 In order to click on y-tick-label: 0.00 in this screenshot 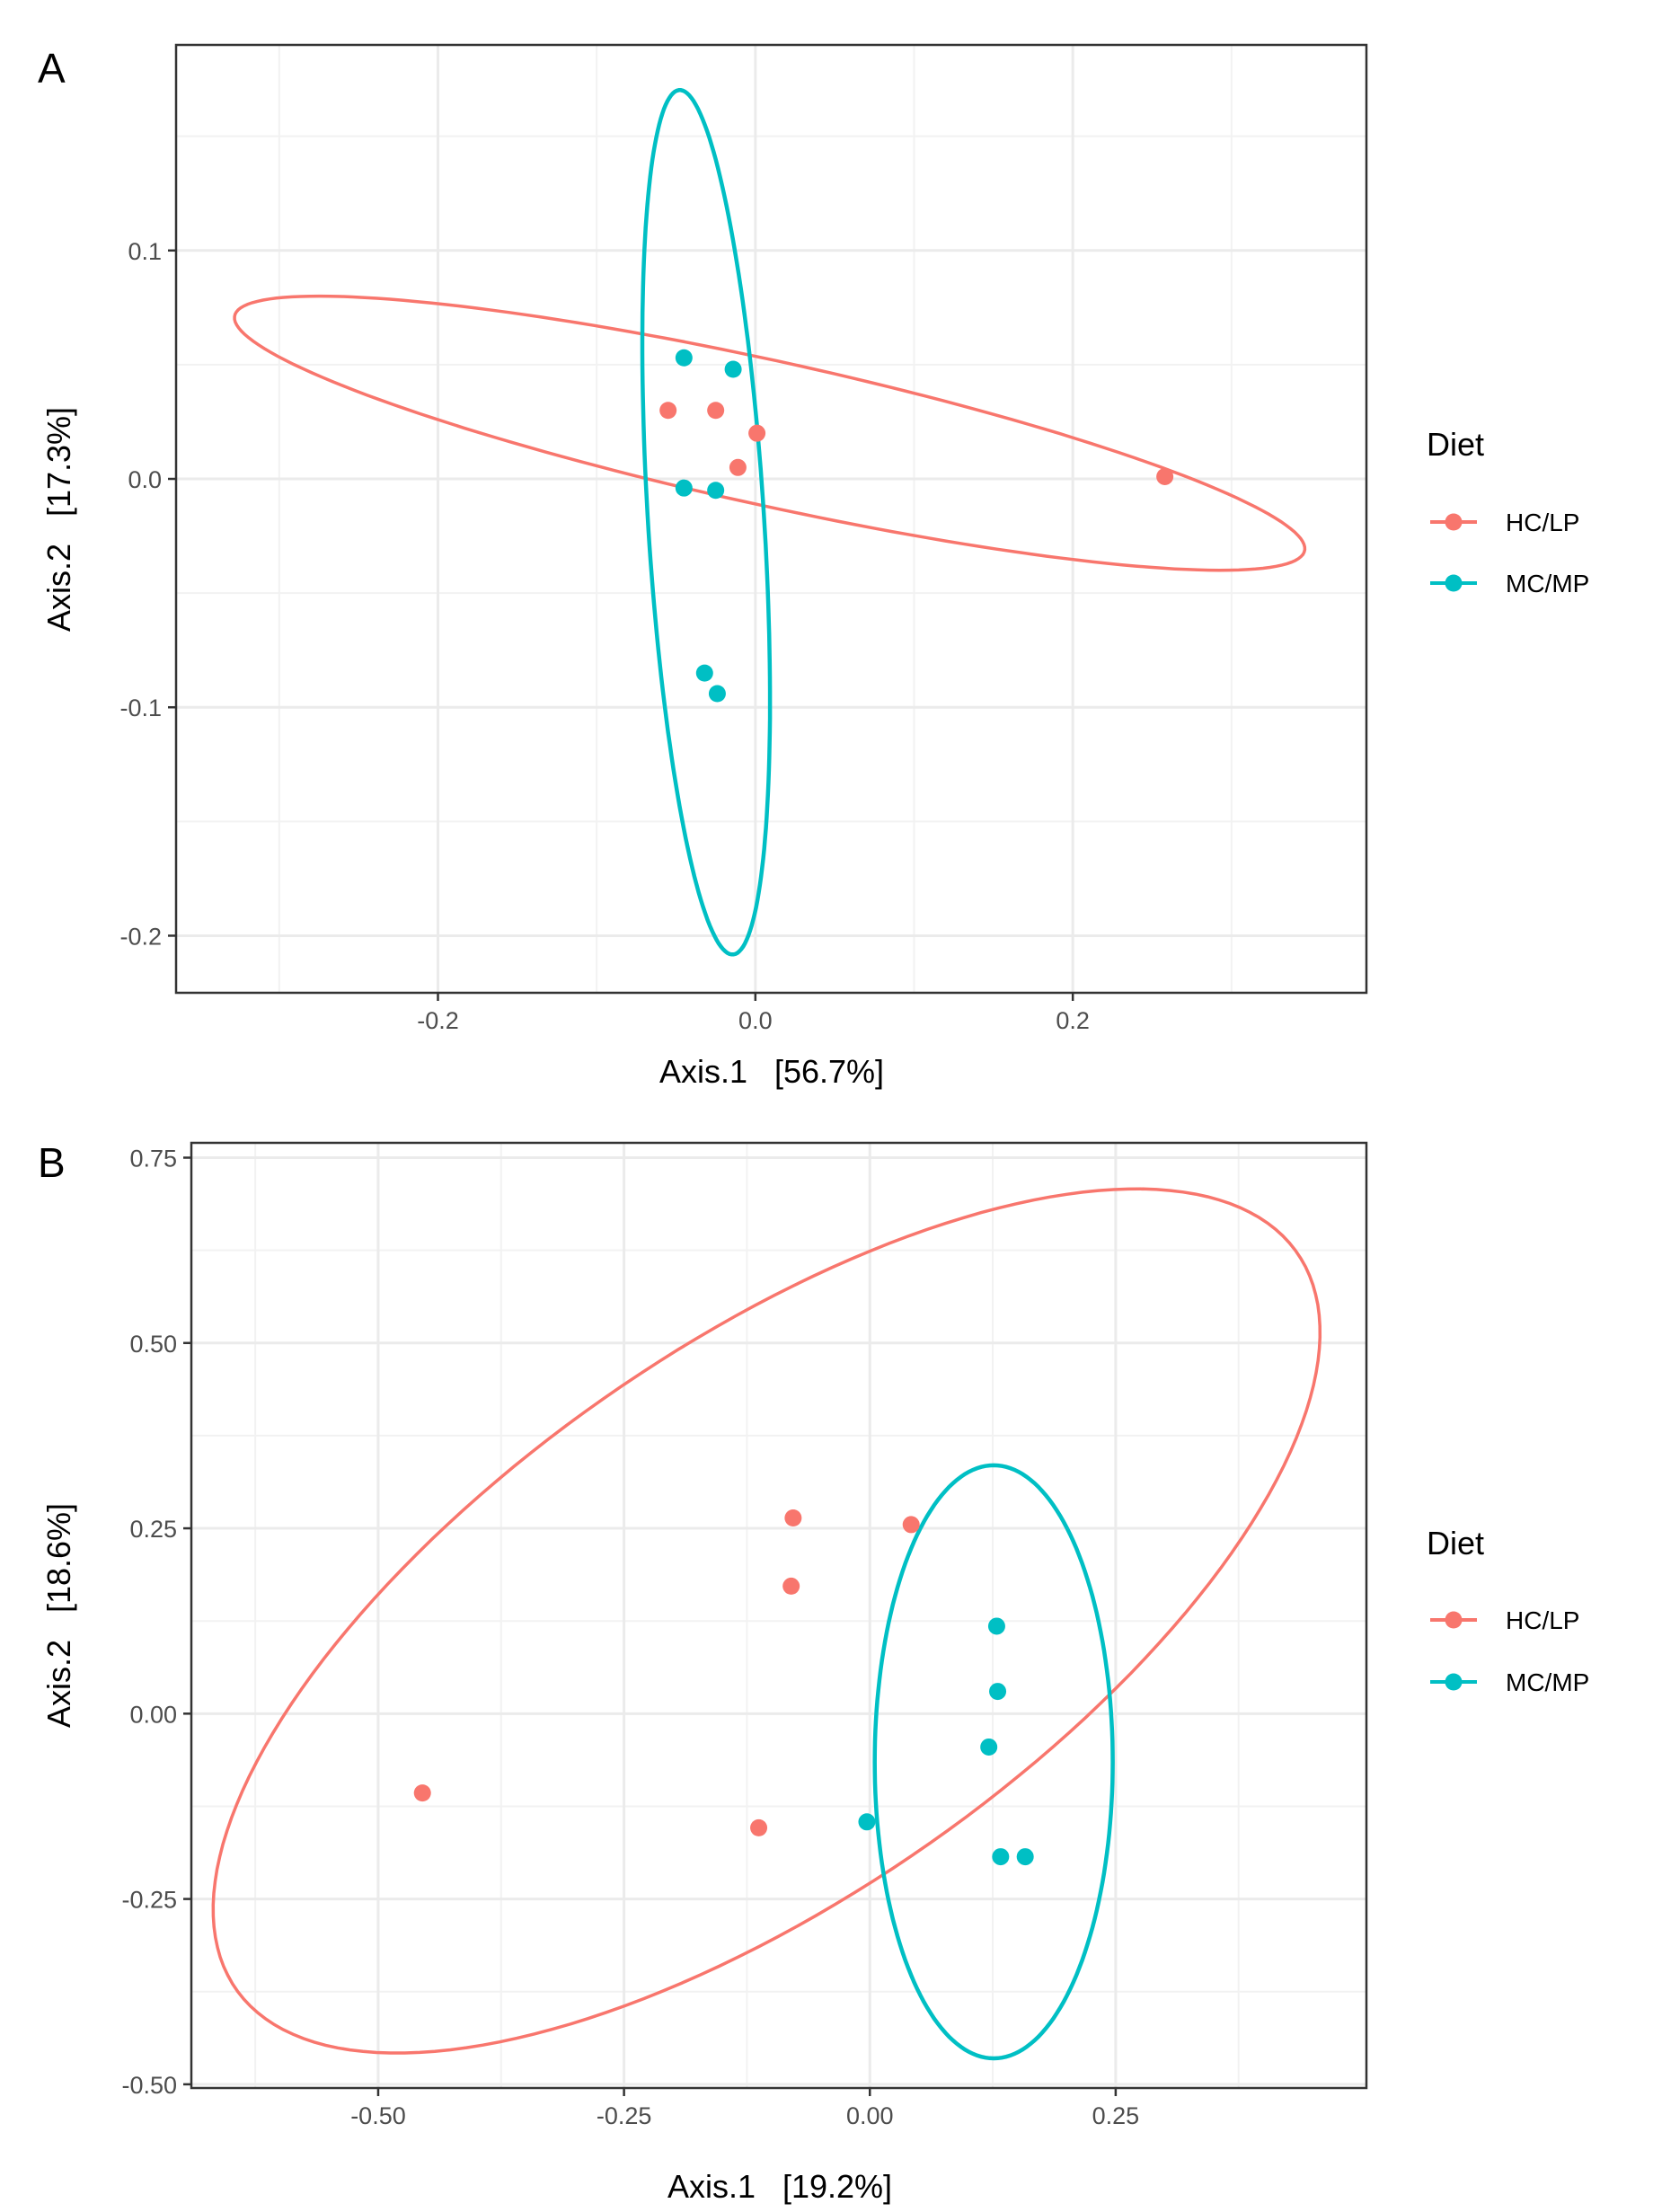, I will do `click(153, 1714)`.